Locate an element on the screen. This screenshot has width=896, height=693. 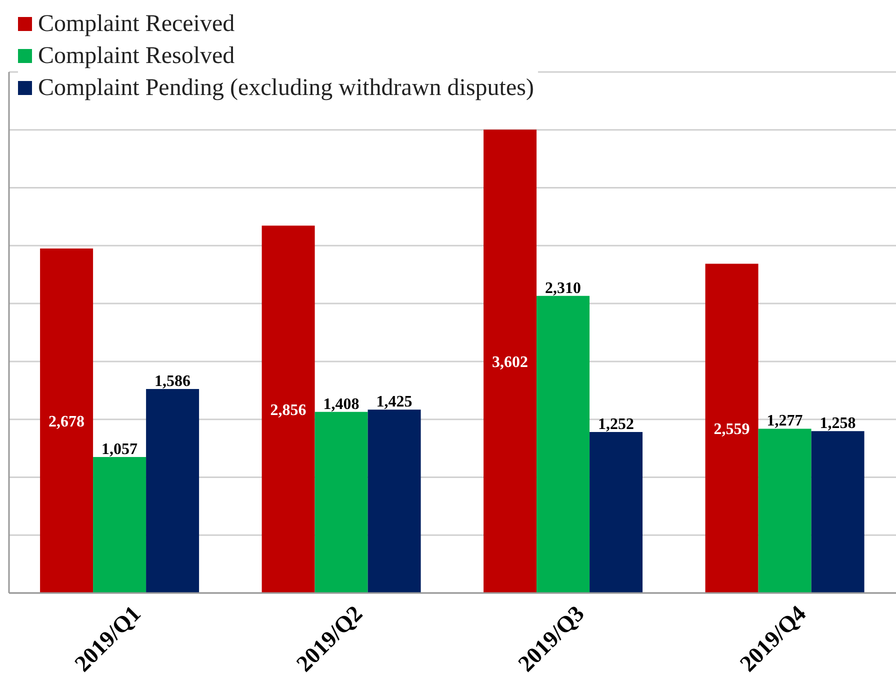
data-label: 1,258 is located at coordinates (838, 423).